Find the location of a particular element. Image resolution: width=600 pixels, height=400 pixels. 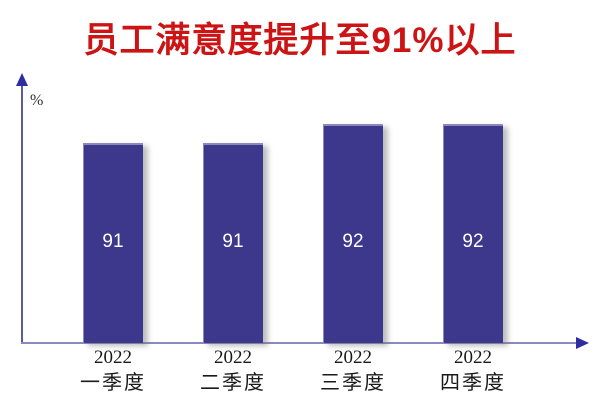

x-axis-label-quarter: 三季度 is located at coordinates (353, 383).